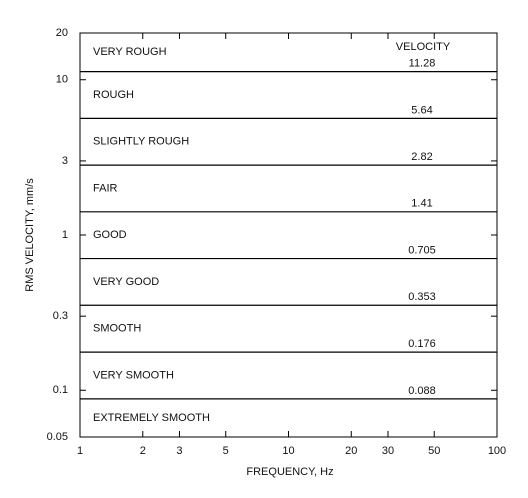 This screenshot has width=528, height=498. What do you see at coordinates (62, 80) in the screenshot?
I see `y-tick-label: 10` at bounding box center [62, 80].